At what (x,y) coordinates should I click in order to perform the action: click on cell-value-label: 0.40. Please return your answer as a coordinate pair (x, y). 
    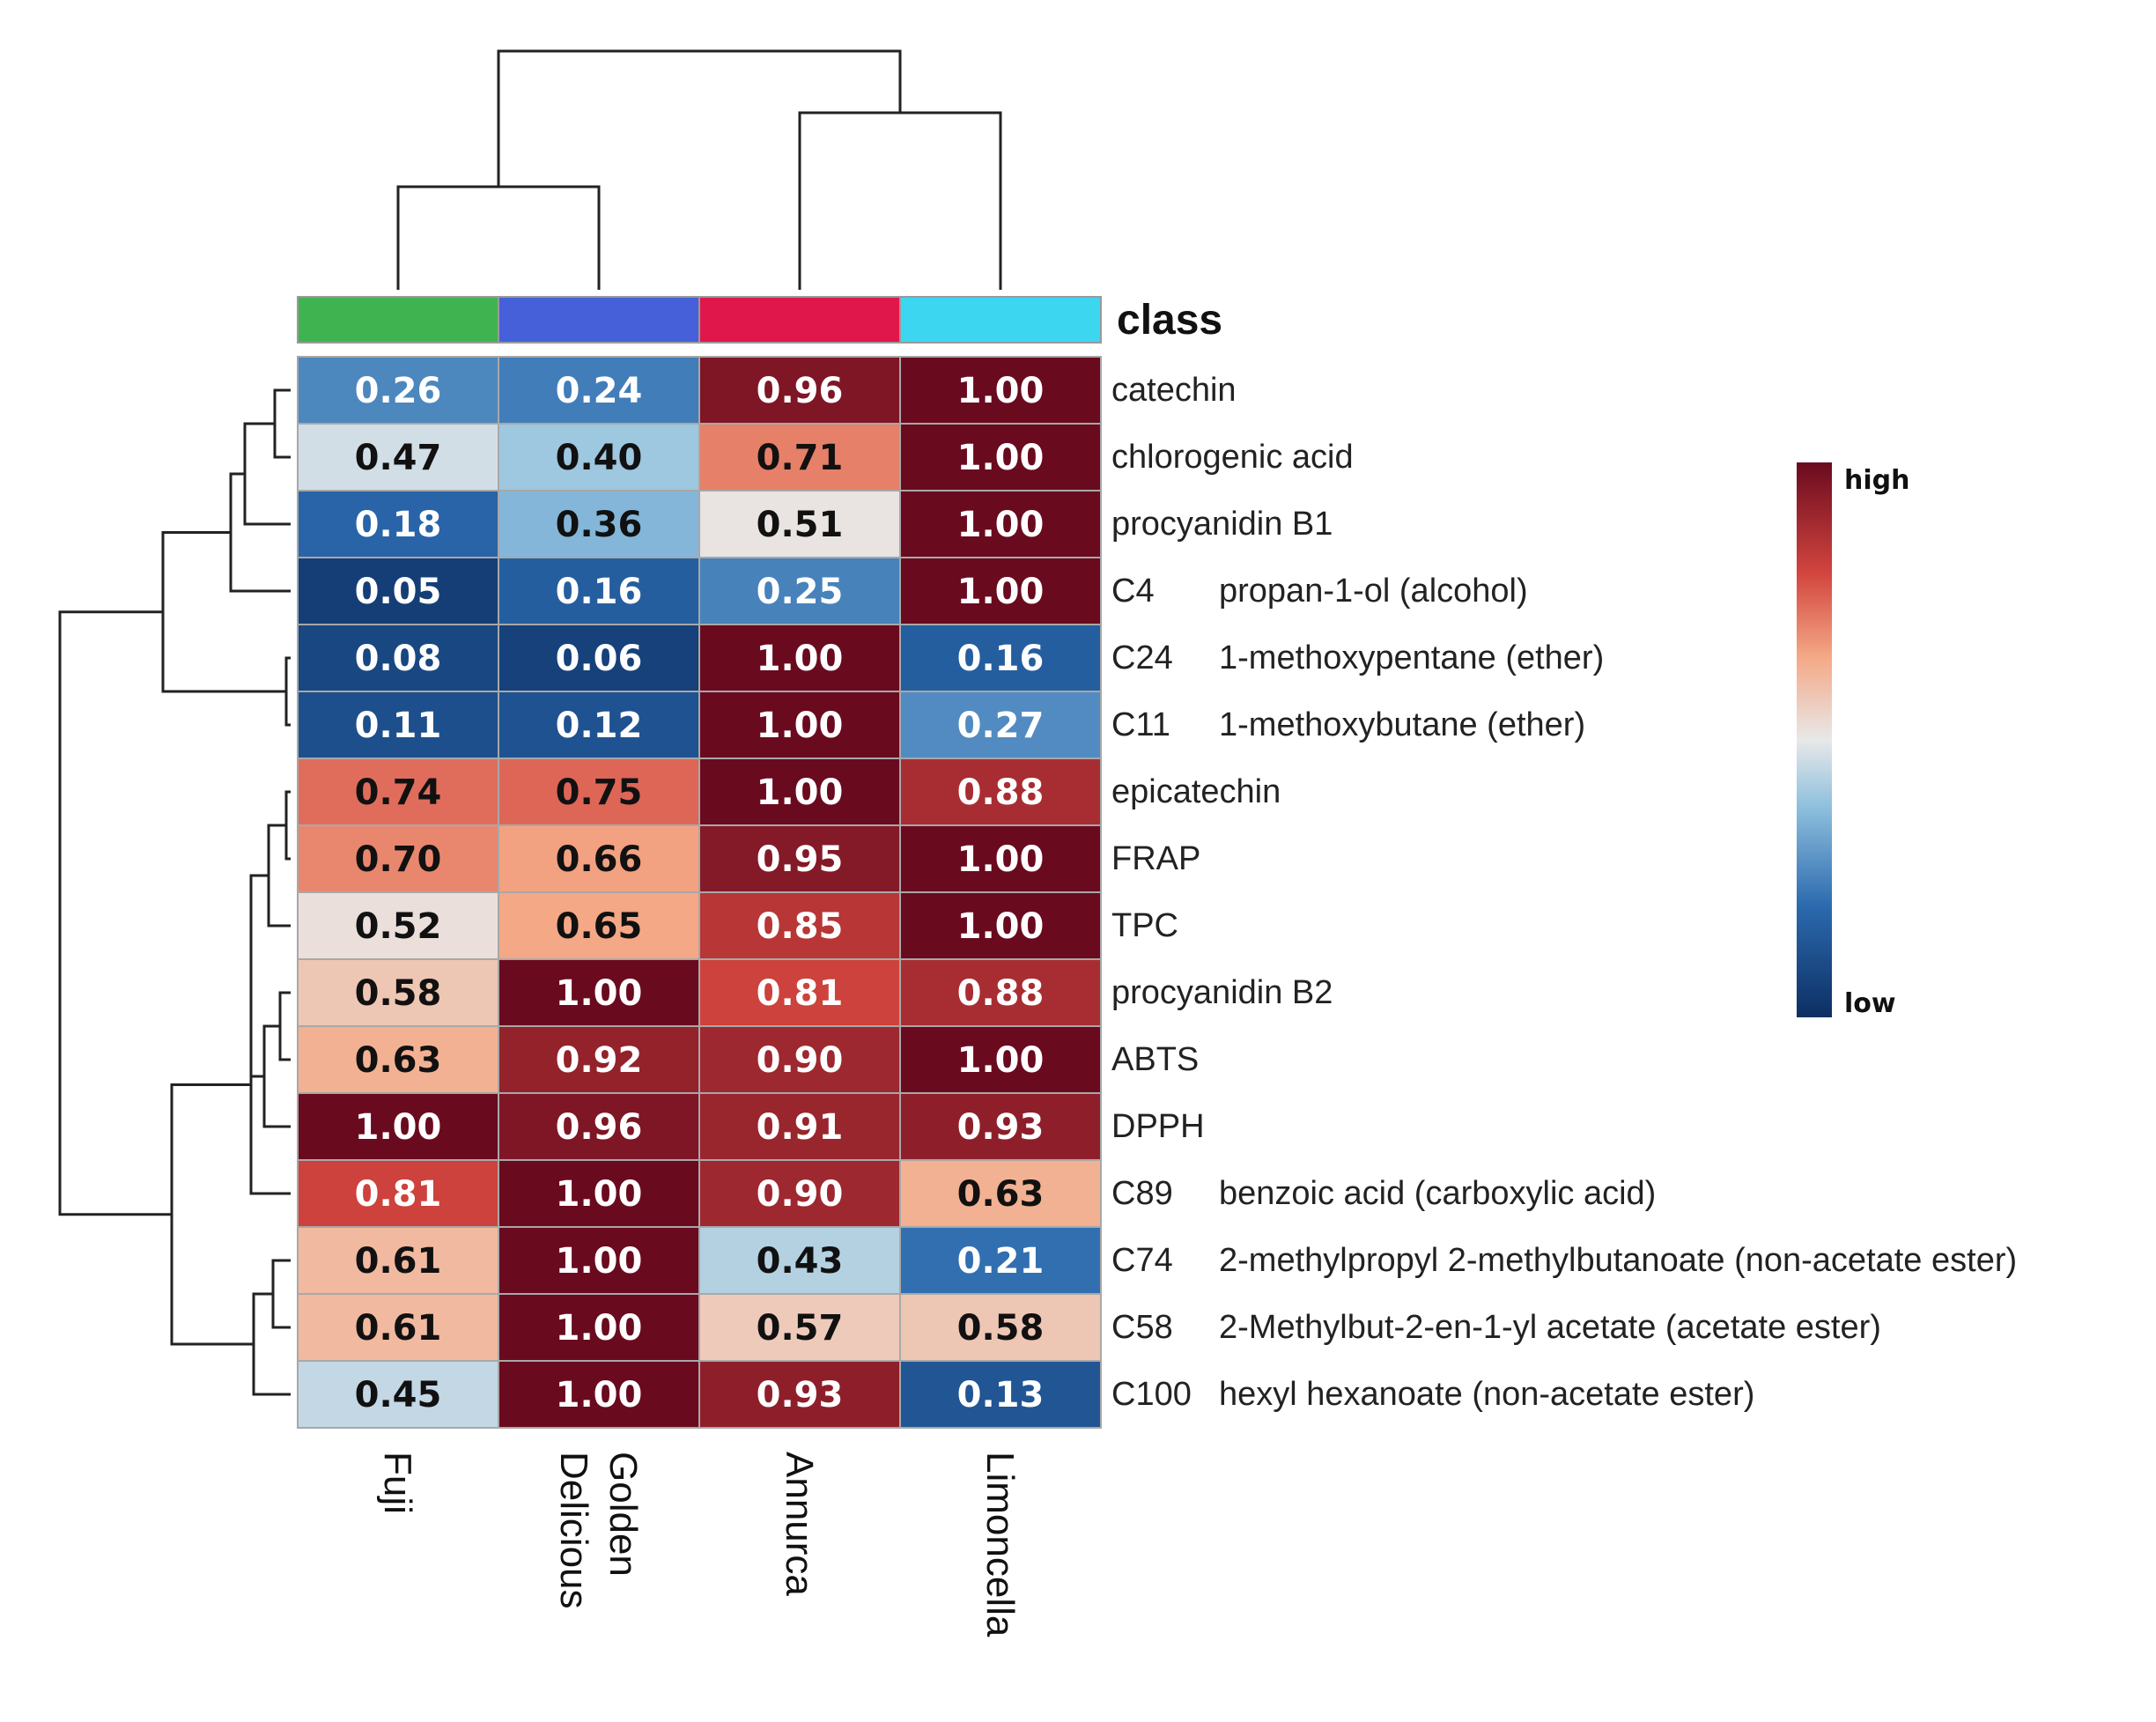
    Looking at the image, I should click on (599, 458).